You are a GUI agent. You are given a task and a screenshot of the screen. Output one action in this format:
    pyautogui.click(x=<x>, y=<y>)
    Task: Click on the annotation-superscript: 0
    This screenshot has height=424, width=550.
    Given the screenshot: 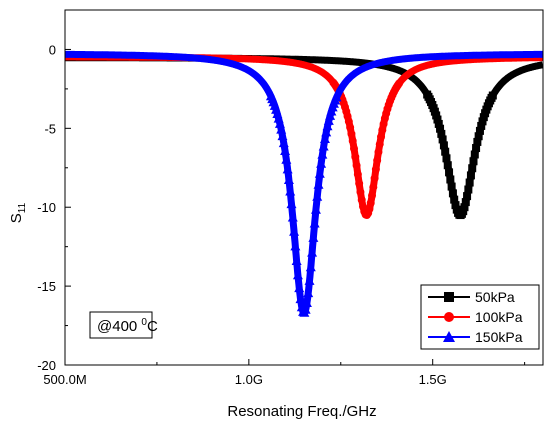 What is the action you would take?
    pyautogui.click(x=144, y=322)
    